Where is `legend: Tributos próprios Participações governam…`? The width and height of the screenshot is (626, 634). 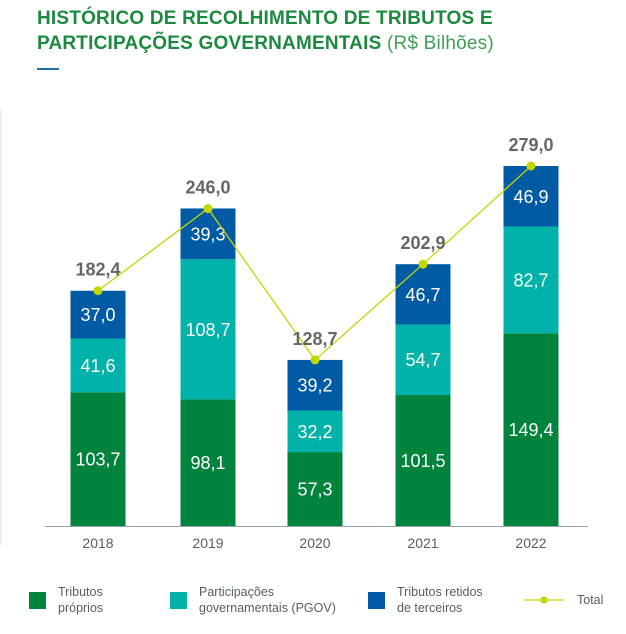
legend: Tributos próprios Participações governam… is located at coordinates (313, 604).